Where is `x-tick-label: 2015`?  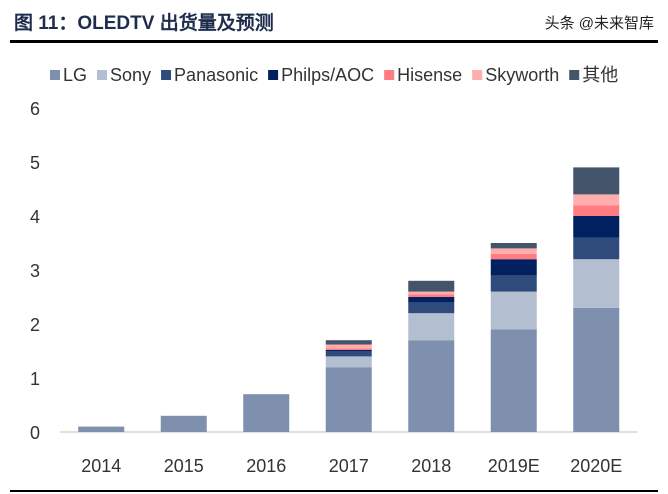
x-tick-label: 2015 is located at coordinates (184, 466).